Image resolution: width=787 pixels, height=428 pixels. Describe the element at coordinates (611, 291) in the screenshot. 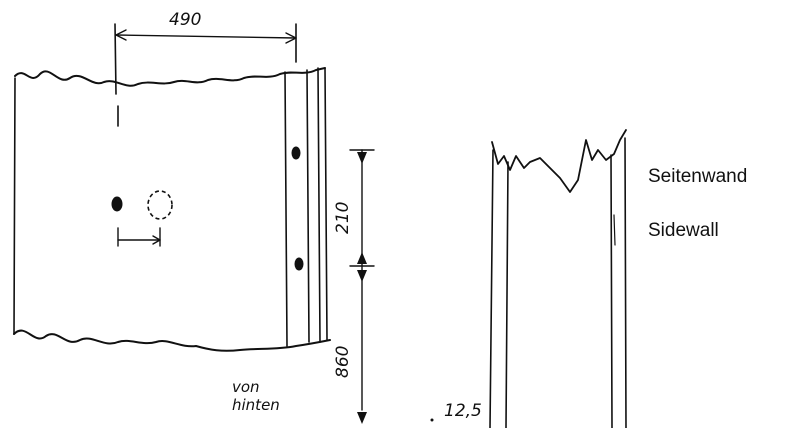

I see `profile-inner-right` at that location.